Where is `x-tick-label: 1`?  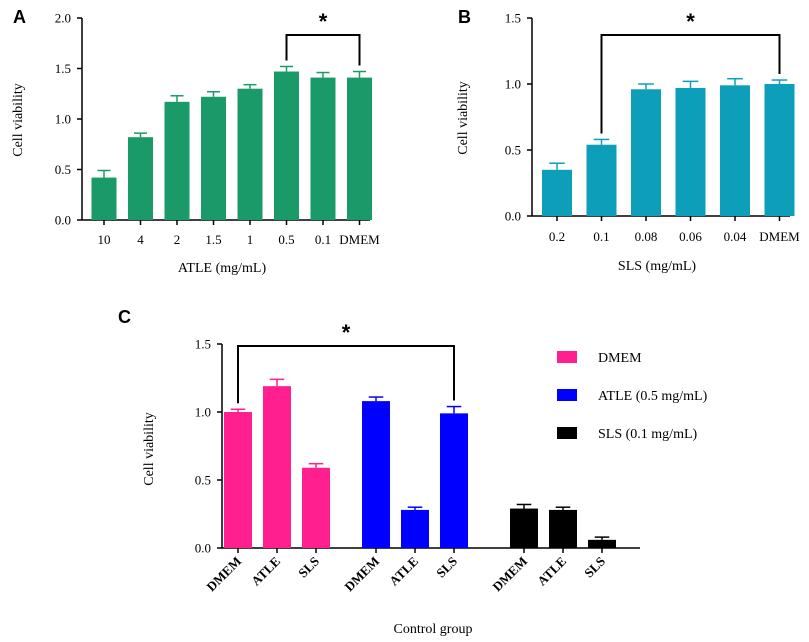 x-tick-label: 1 is located at coordinates (250, 239).